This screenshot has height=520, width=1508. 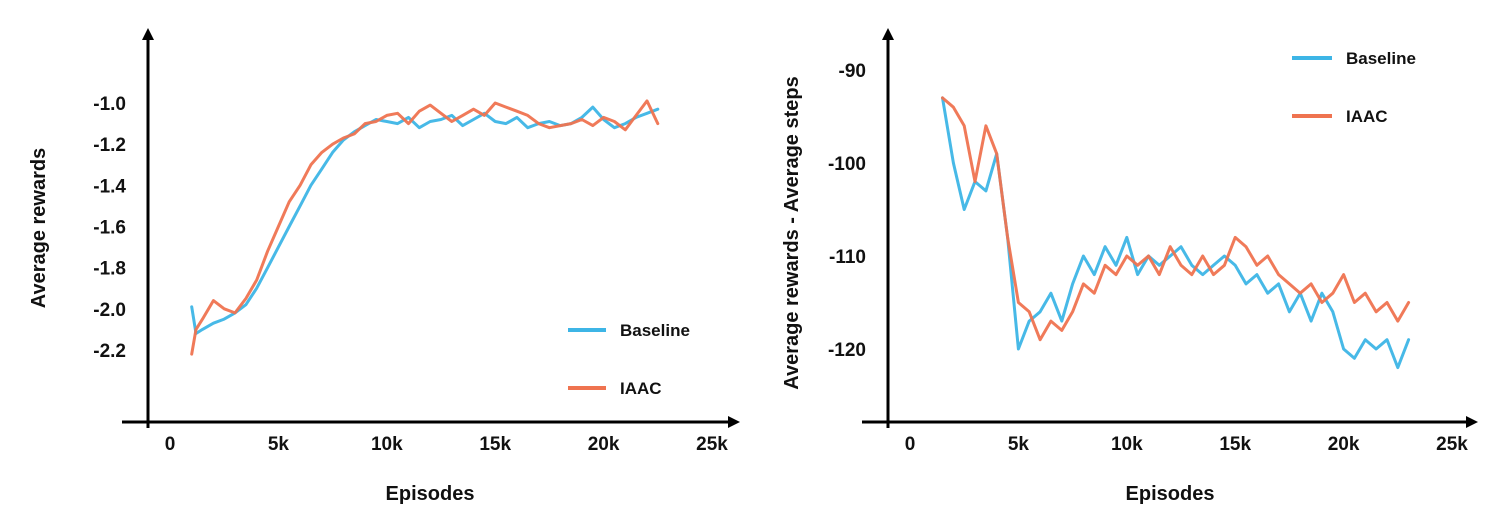 I want to click on y-tick-label: -1.8, so click(x=109, y=269).